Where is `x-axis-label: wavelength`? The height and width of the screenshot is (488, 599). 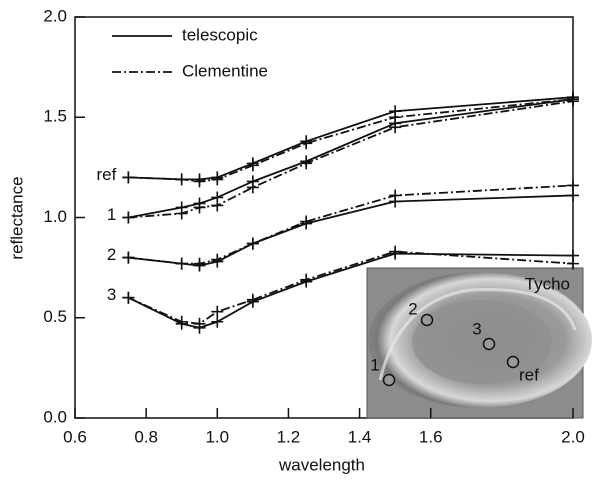 x-axis-label: wavelength is located at coordinates (321, 464).